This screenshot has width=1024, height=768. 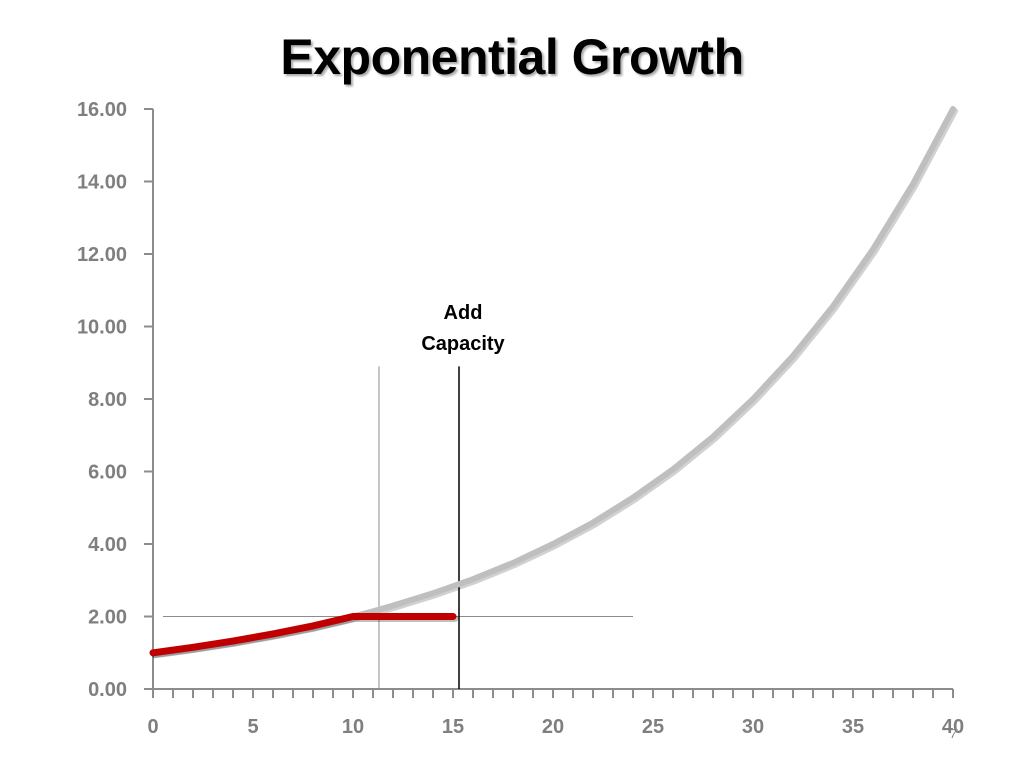 What do you see at coordinates (463, 313) in the screenshot?
I see `add-capacity-label: Add` at bounding box center [463, 313].